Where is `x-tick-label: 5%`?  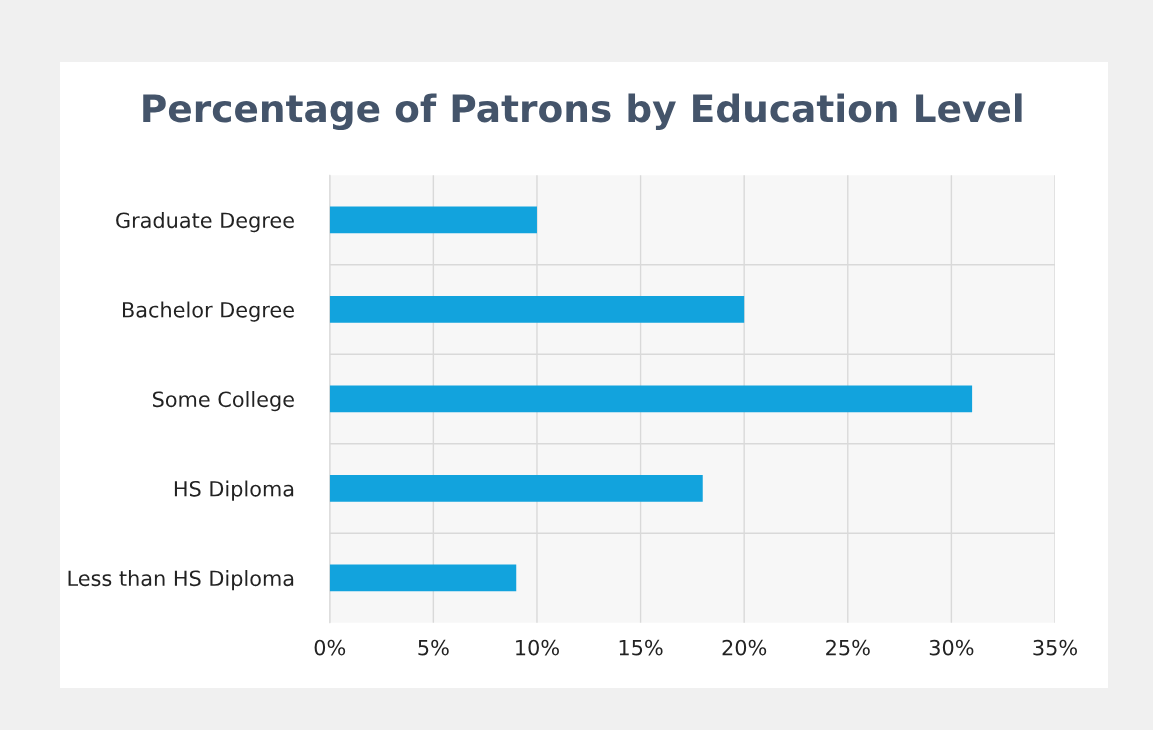
x-tick-label: 5% is located at coordinates (433, 647).